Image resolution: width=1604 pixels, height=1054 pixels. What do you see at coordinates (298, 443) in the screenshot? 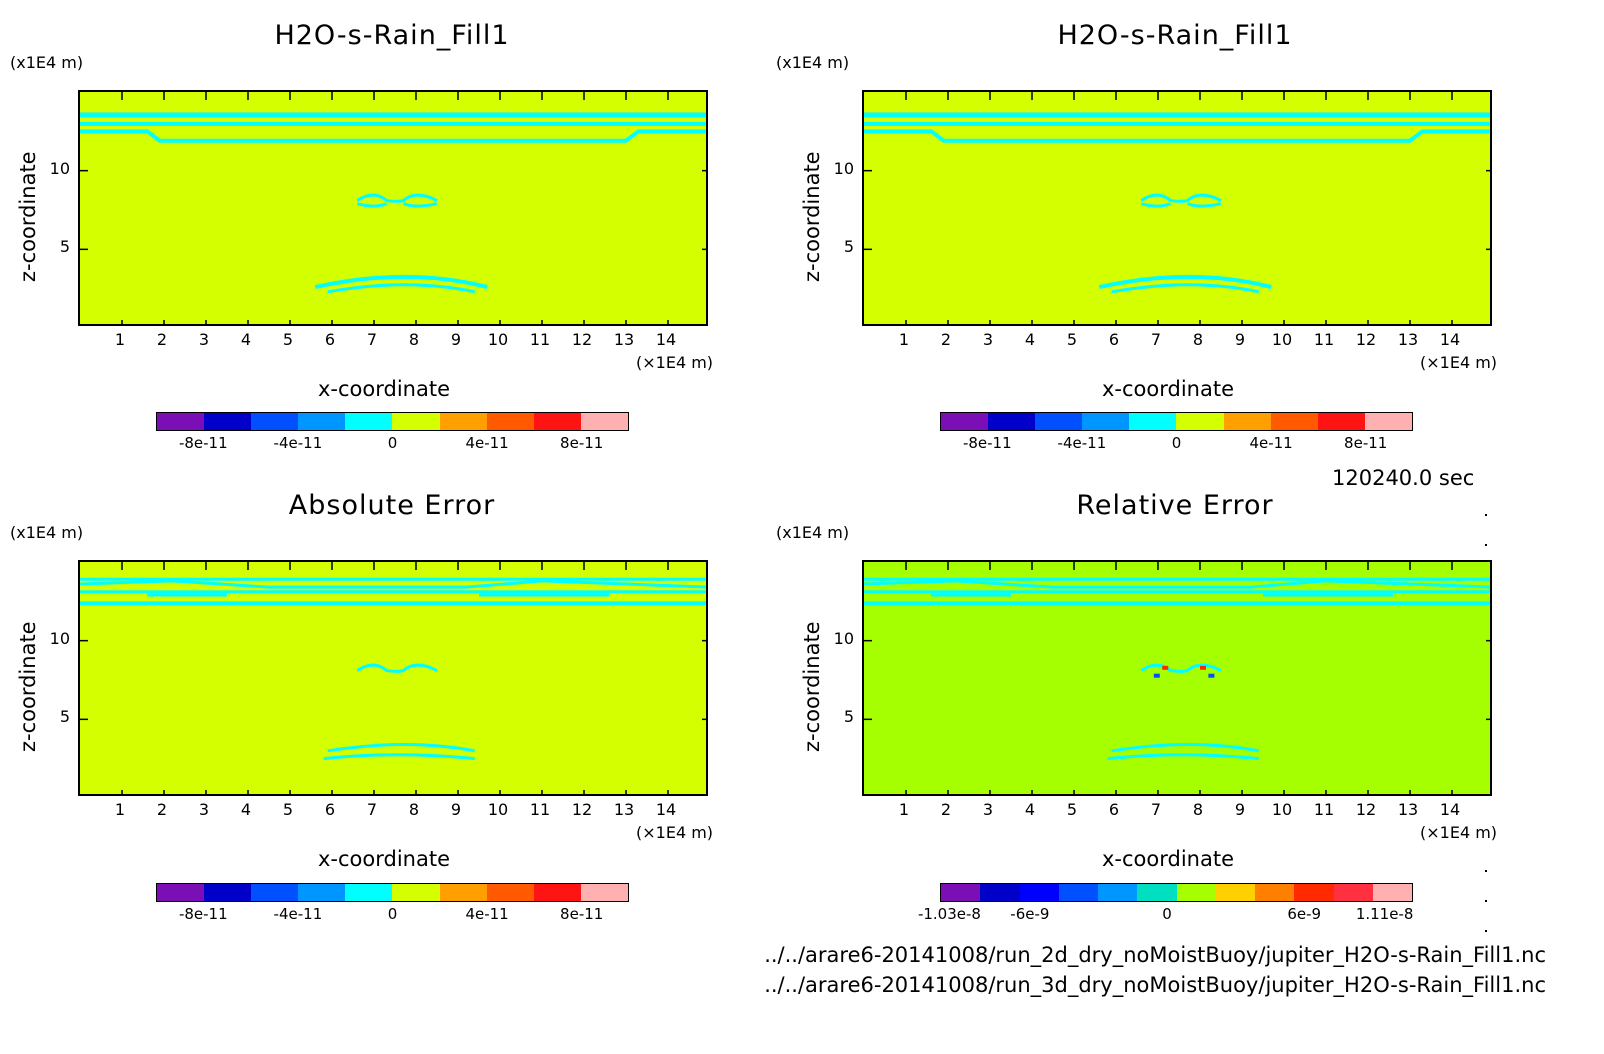
I see `colorbar-tick-label: -4e-11` at bounding box center [298, 443].